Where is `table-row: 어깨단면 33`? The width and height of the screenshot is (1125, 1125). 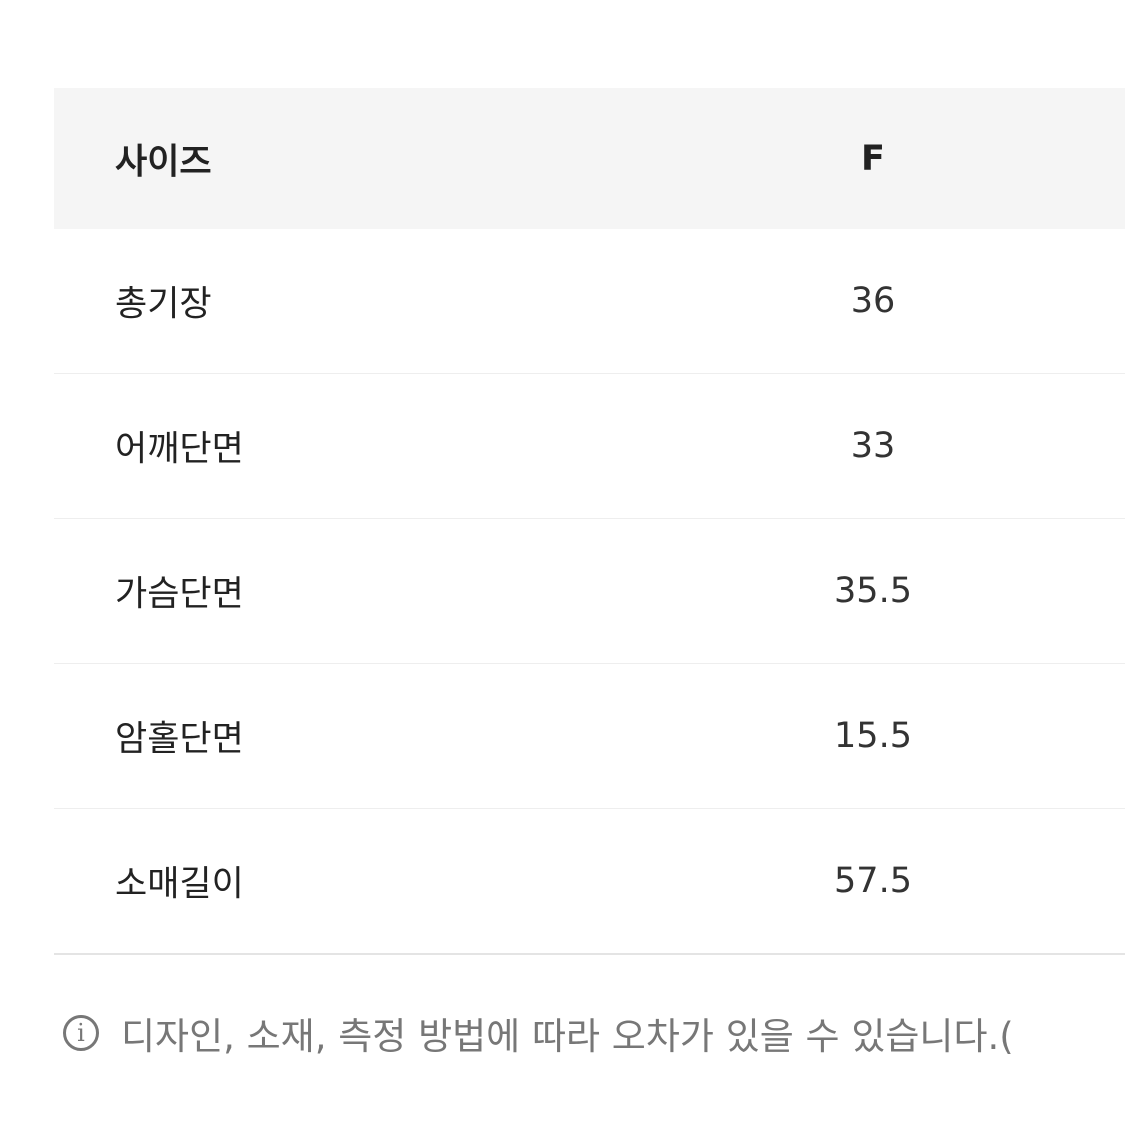 table-row: 어깨단면 33 is located at coordinates (589, 446).